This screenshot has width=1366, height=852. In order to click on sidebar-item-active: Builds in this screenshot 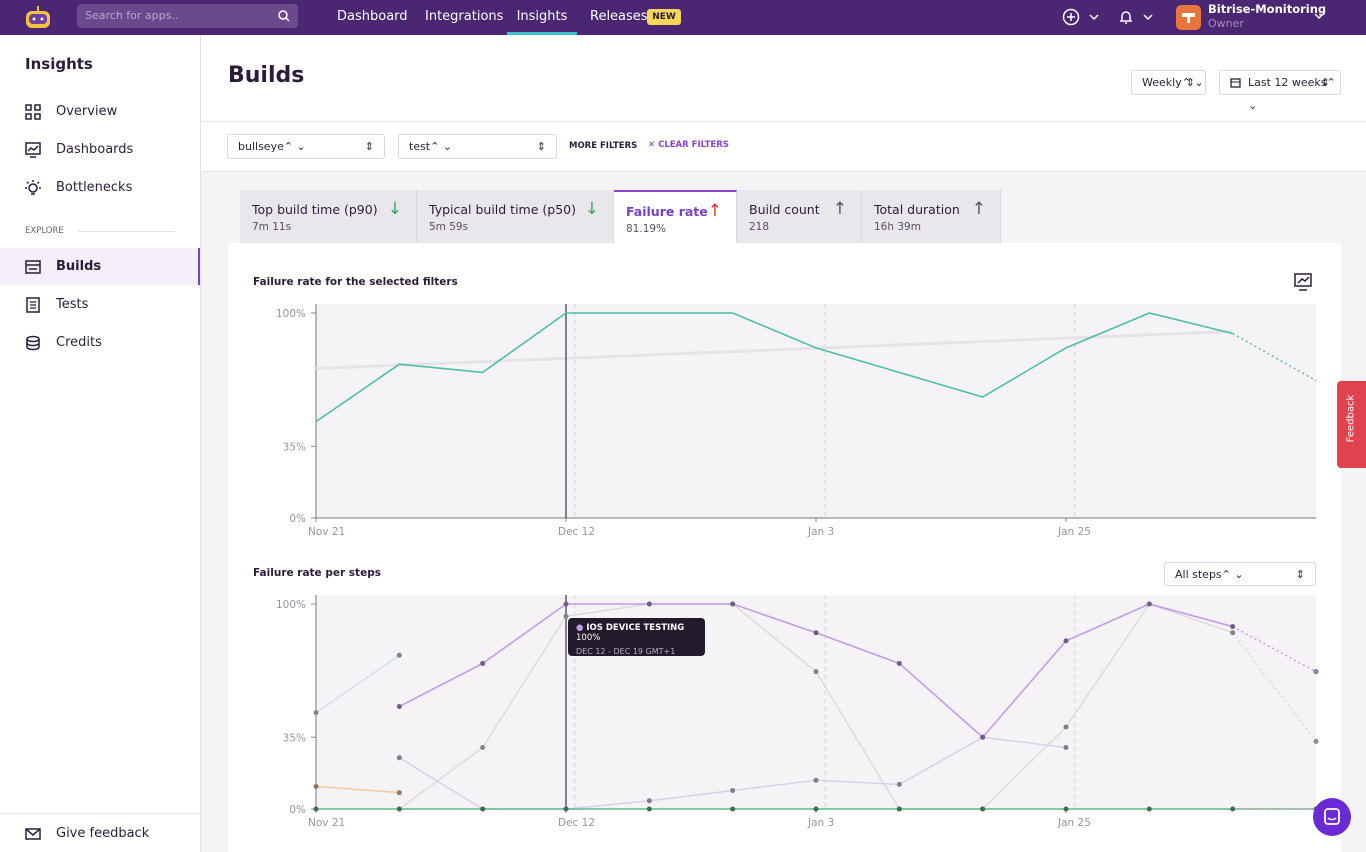, I will do `click(100, 266)`.